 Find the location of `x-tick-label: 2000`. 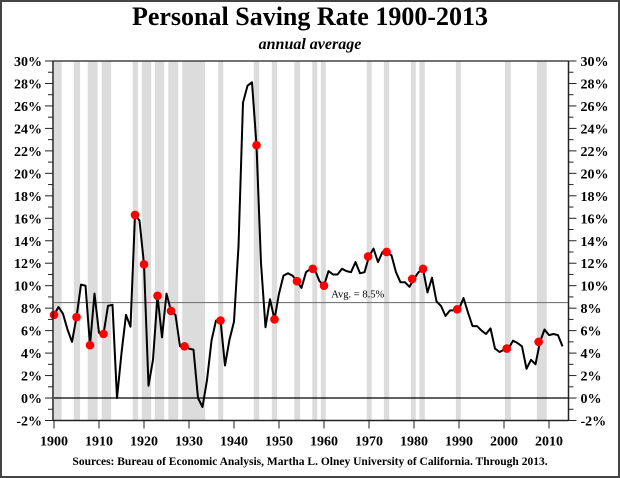

x-tick-label: 2000 is located at coordinates (504, 442).